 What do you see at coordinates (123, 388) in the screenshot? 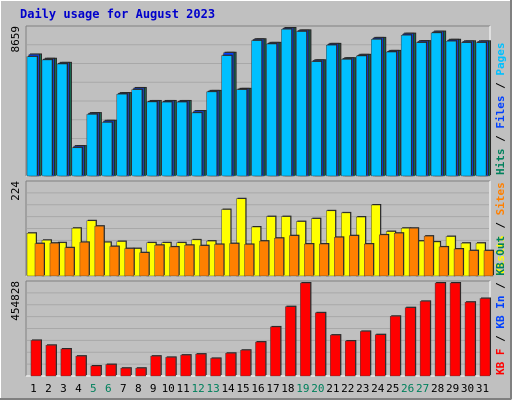
I see `x-tick-label: 7` at bounding box center [123, 388].